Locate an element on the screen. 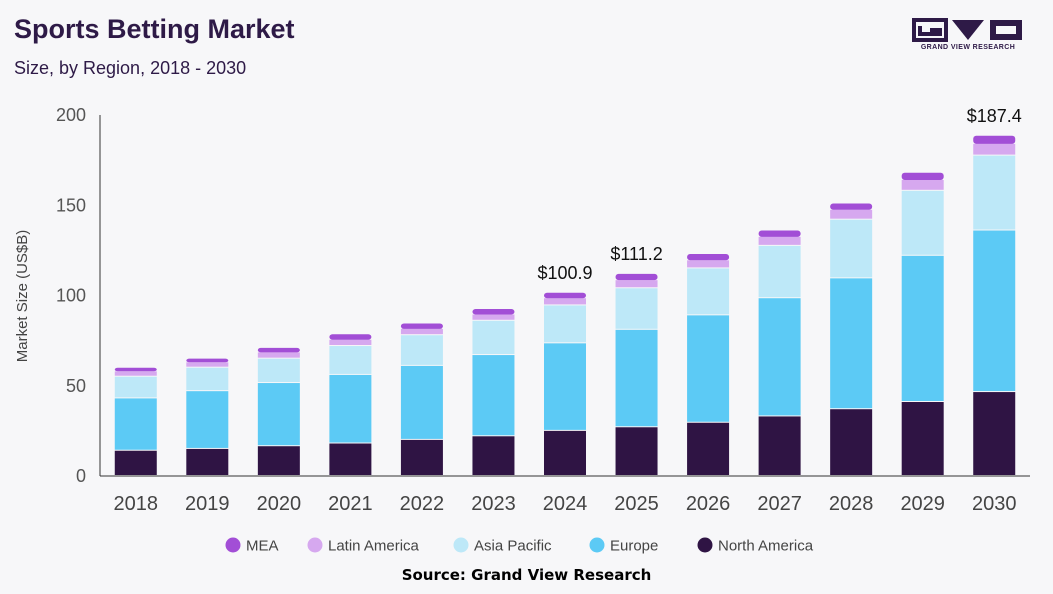  y-axis-label: Market Size (US$B) is located at coordinates (22, 296).